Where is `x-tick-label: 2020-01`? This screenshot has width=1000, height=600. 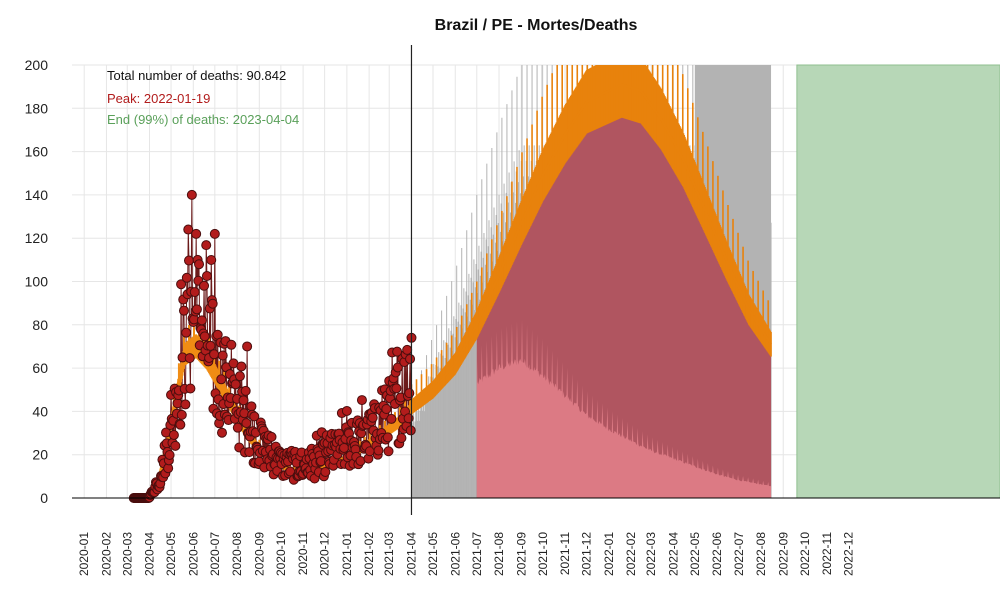 x-tick-label: 2020-01 is located at coordinates (84, 554).